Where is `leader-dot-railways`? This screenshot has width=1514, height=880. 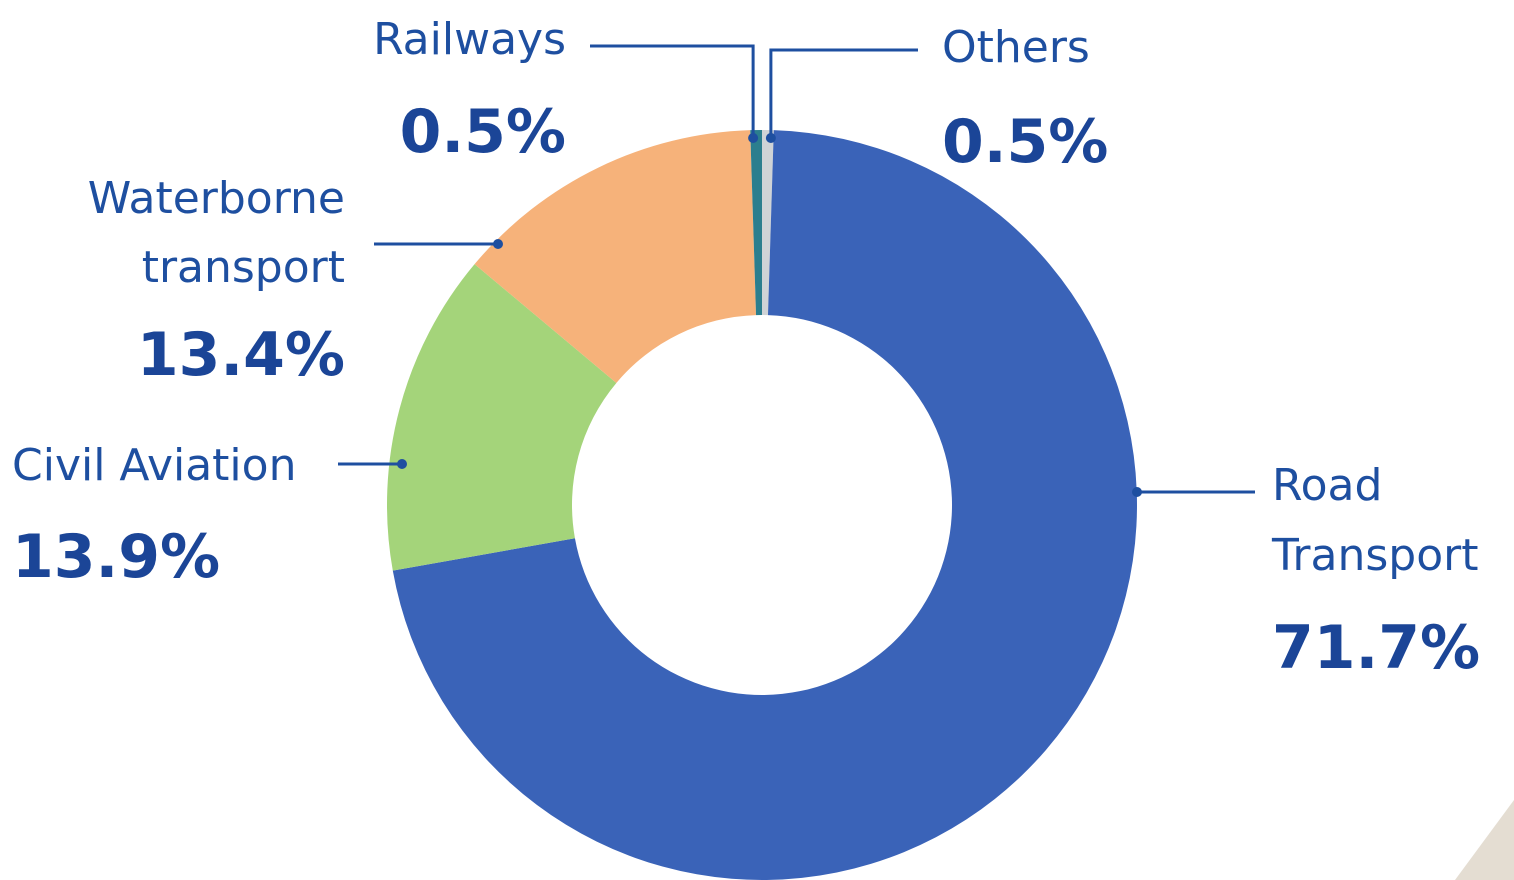
leader-dot-railways is located at coordinates (753, 138).